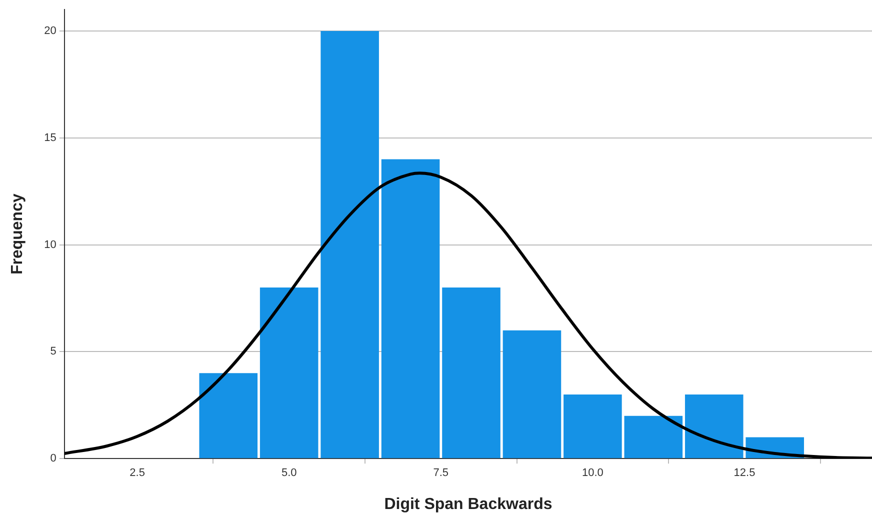  I want to click on y-tick-label: 20, so click(50, 31).